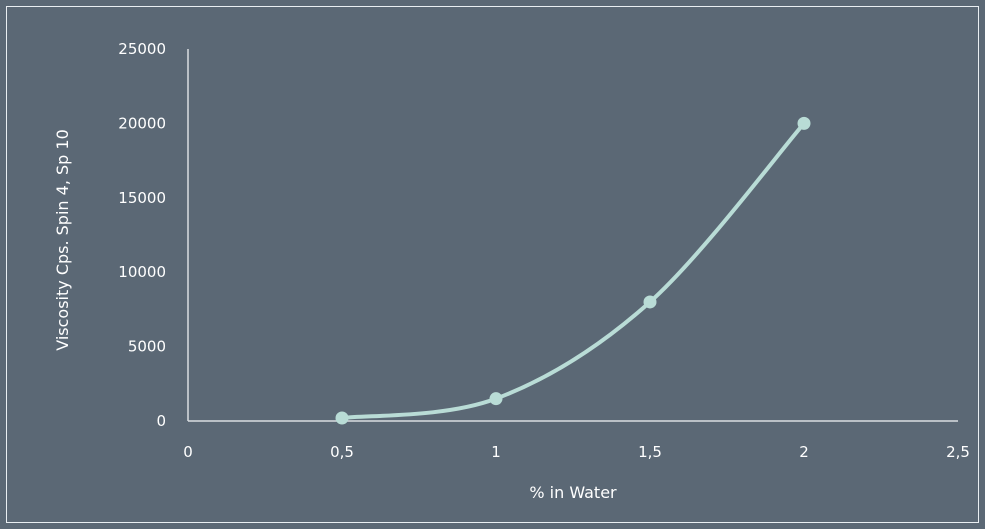 Image resolution: width=985 pixels, height=529 pixels. What do you see at coordinates (62, 240) in the screenshot?
I see `y-axis-title: Viscosity Cps. Spin 4, Sp 10` at bounding box center [62, 240].